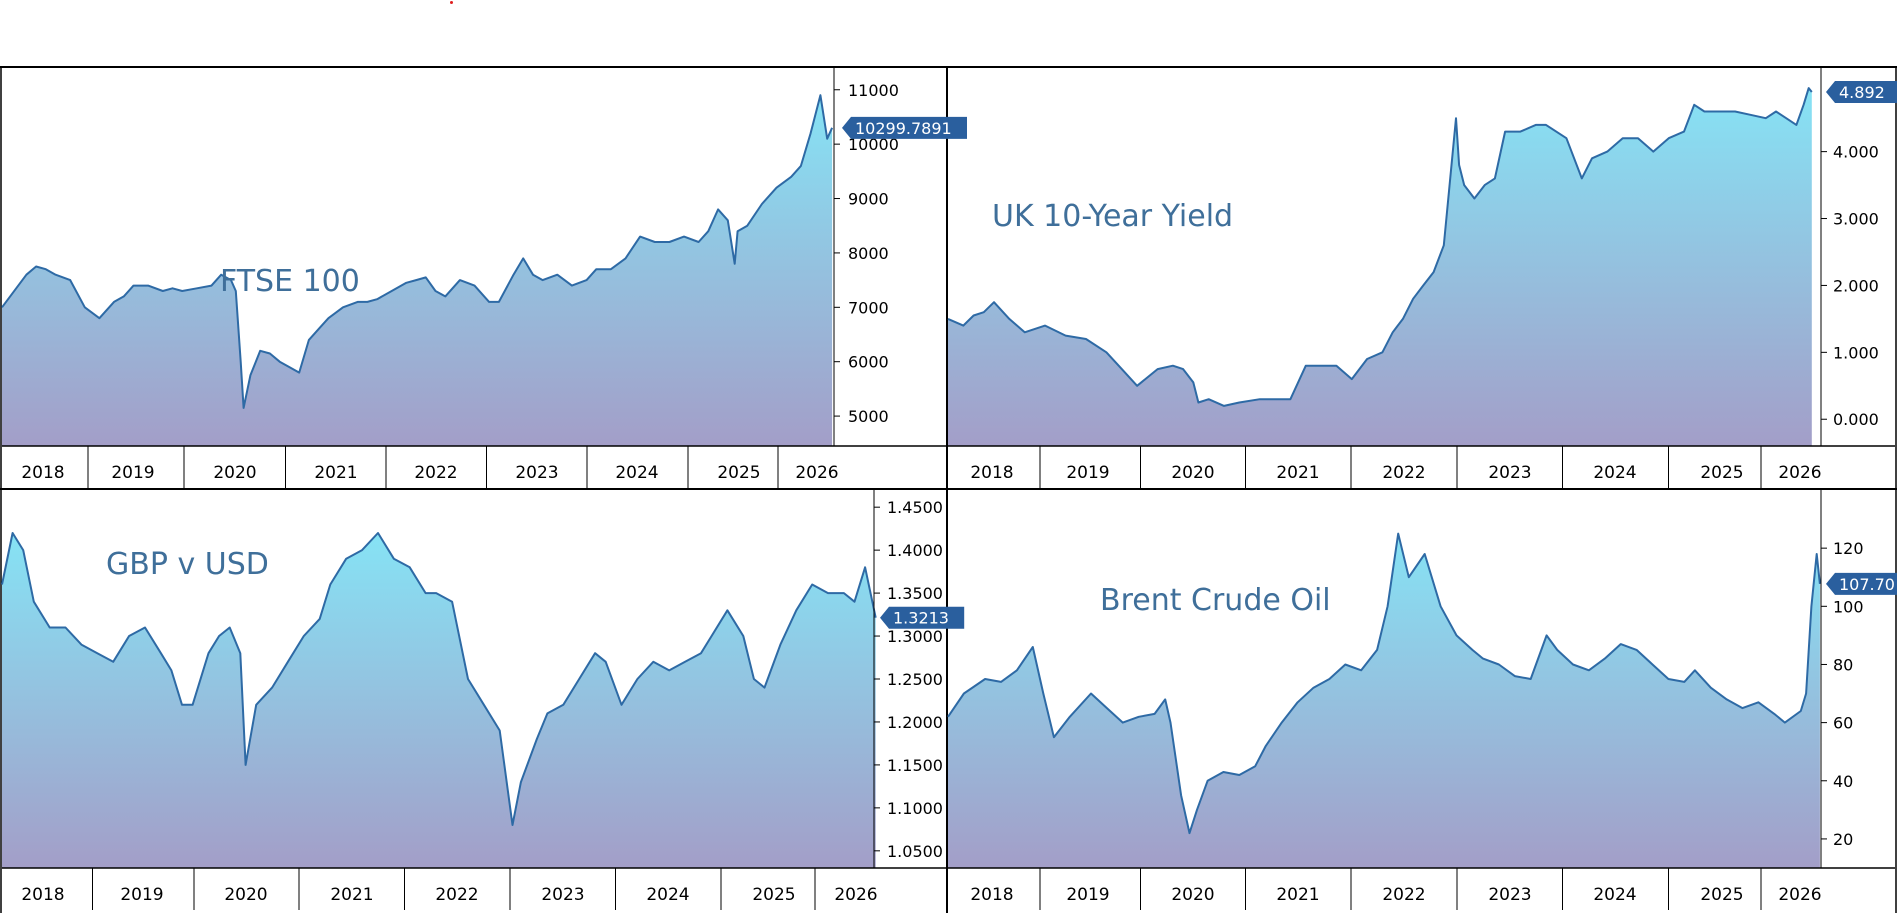 The height and width of the screenshot is (917, 1897). Describe the element at coordinates (868, 307) in the screenshot. I see `y-tick-label: 7000` at that location.